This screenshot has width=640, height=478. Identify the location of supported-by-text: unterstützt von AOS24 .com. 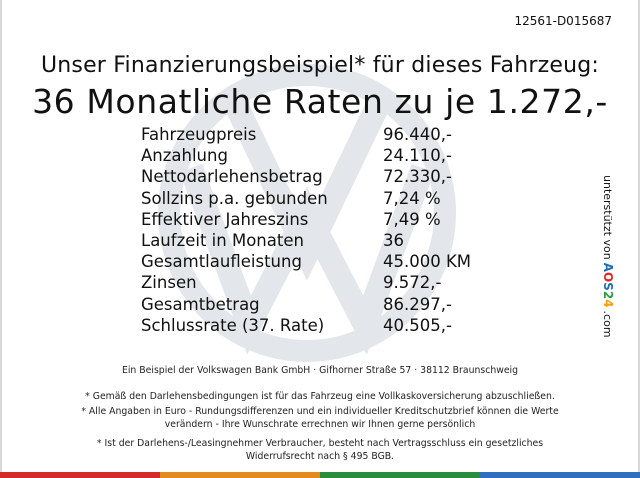
(608, 265).